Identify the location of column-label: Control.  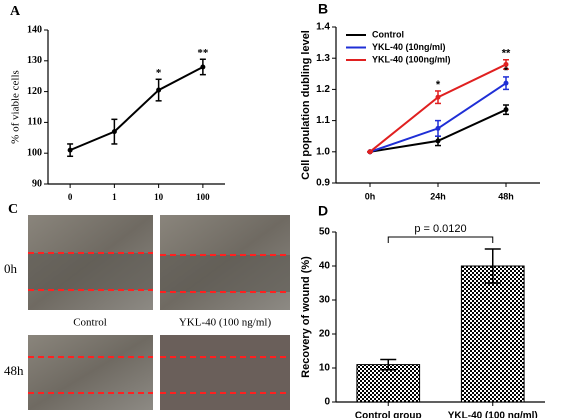
(90, 323).